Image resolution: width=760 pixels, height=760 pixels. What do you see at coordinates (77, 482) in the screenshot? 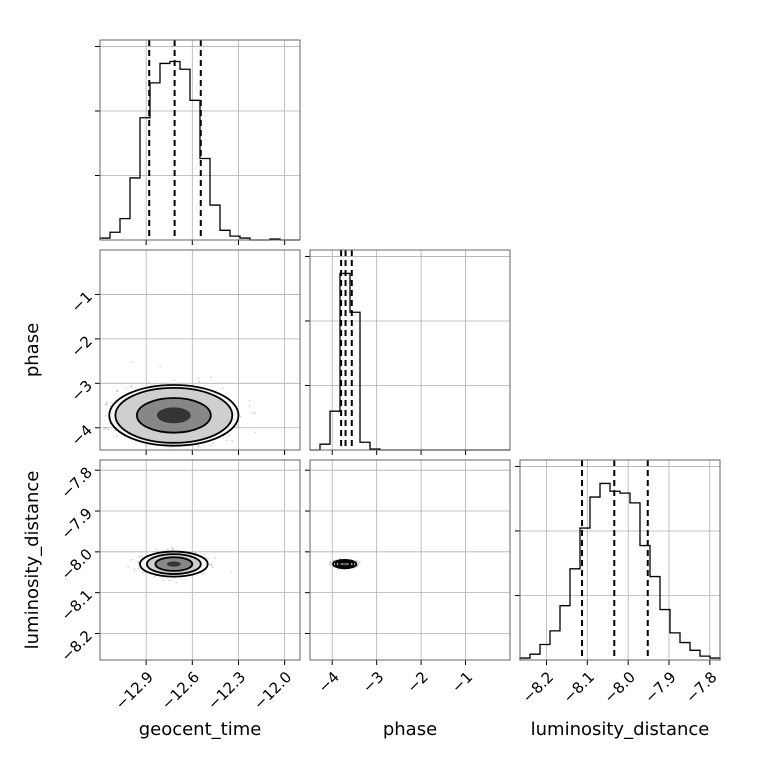
I see `y-tick-label: −7.8` at bounding box center [77, 482].